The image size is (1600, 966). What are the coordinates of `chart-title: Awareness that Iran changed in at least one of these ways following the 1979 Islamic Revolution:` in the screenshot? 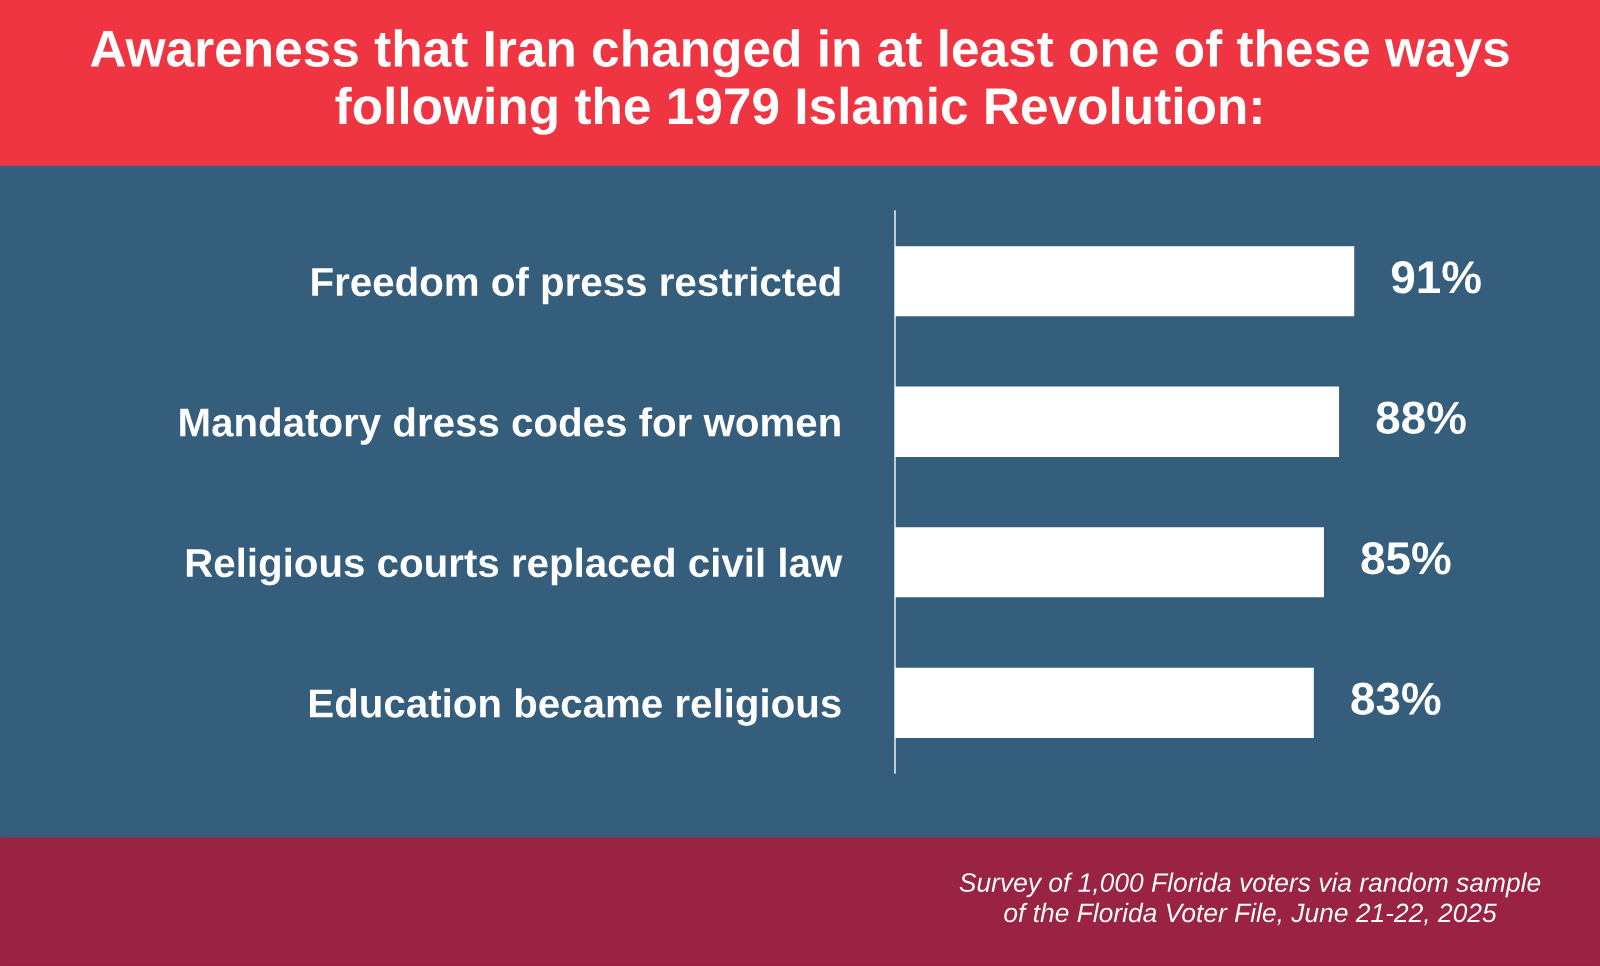 It's located at (799, 82).